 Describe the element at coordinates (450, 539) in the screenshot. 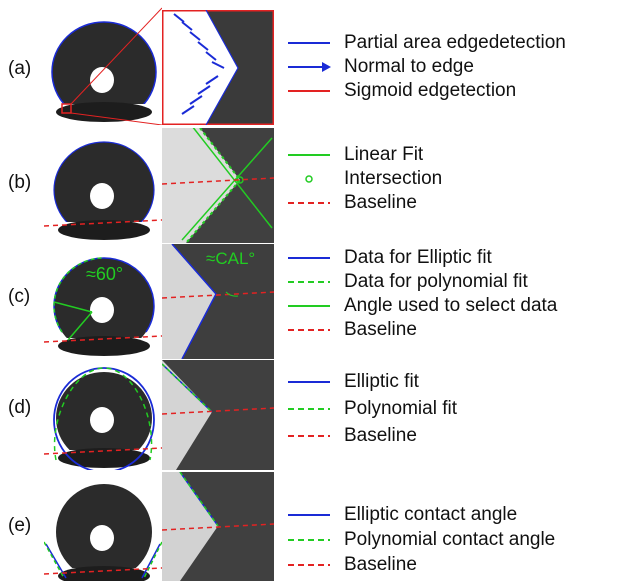

I see `legend-label: Polynomial contact angle` at that location.